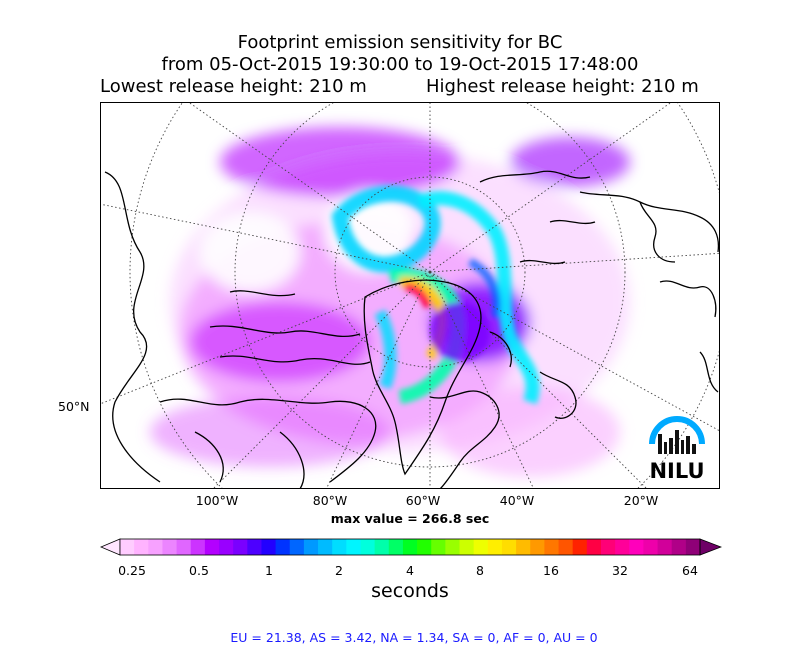 The image size is (800, 650). I want to click on lat-label-50n: 50°N, so click(74, 406).